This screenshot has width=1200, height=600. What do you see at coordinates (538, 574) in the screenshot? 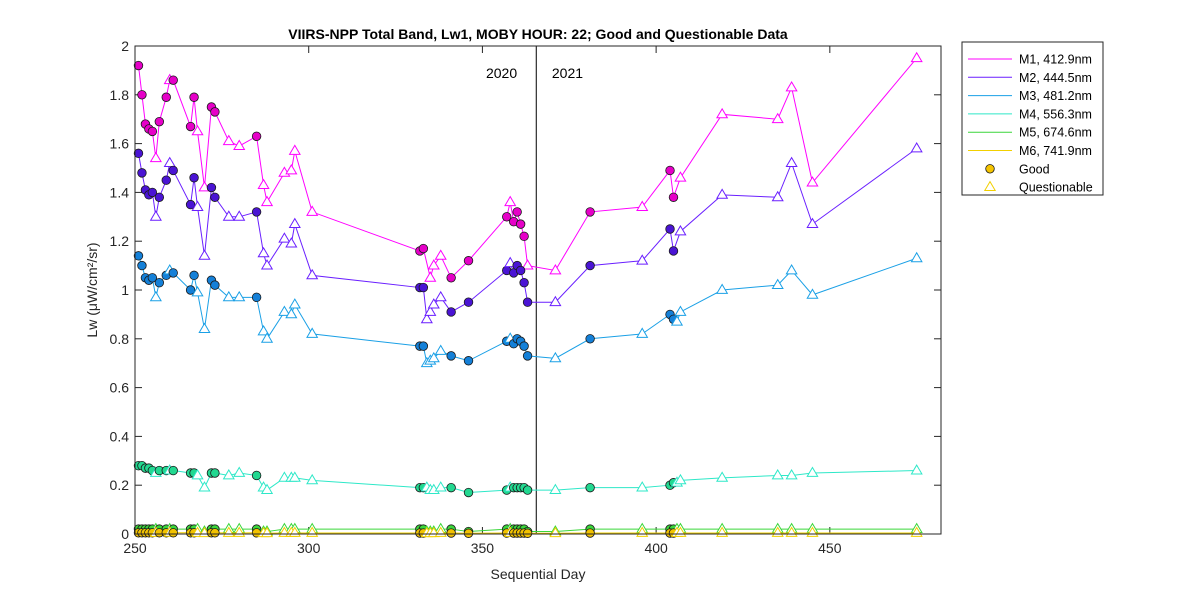
I see `x-axis-title: Sequential Day` at bounding box center [538, 574].